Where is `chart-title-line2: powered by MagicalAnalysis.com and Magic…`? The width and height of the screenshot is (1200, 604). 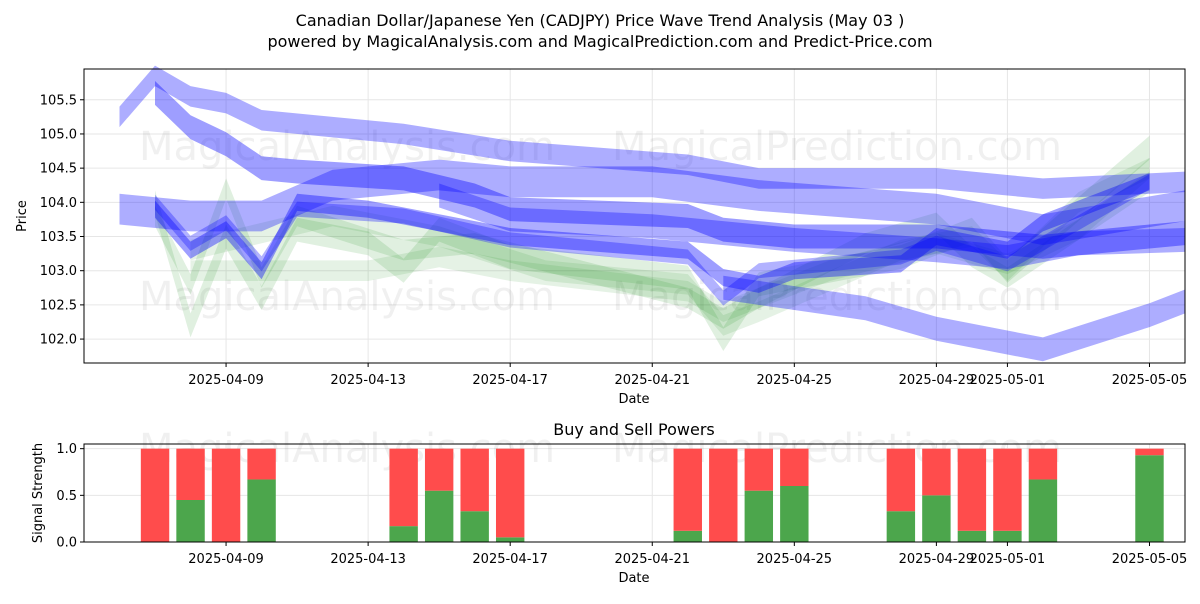 chart-title-line2: powered by MagicalAnalysis.com and Magic… is located at coordinates (599, 41).